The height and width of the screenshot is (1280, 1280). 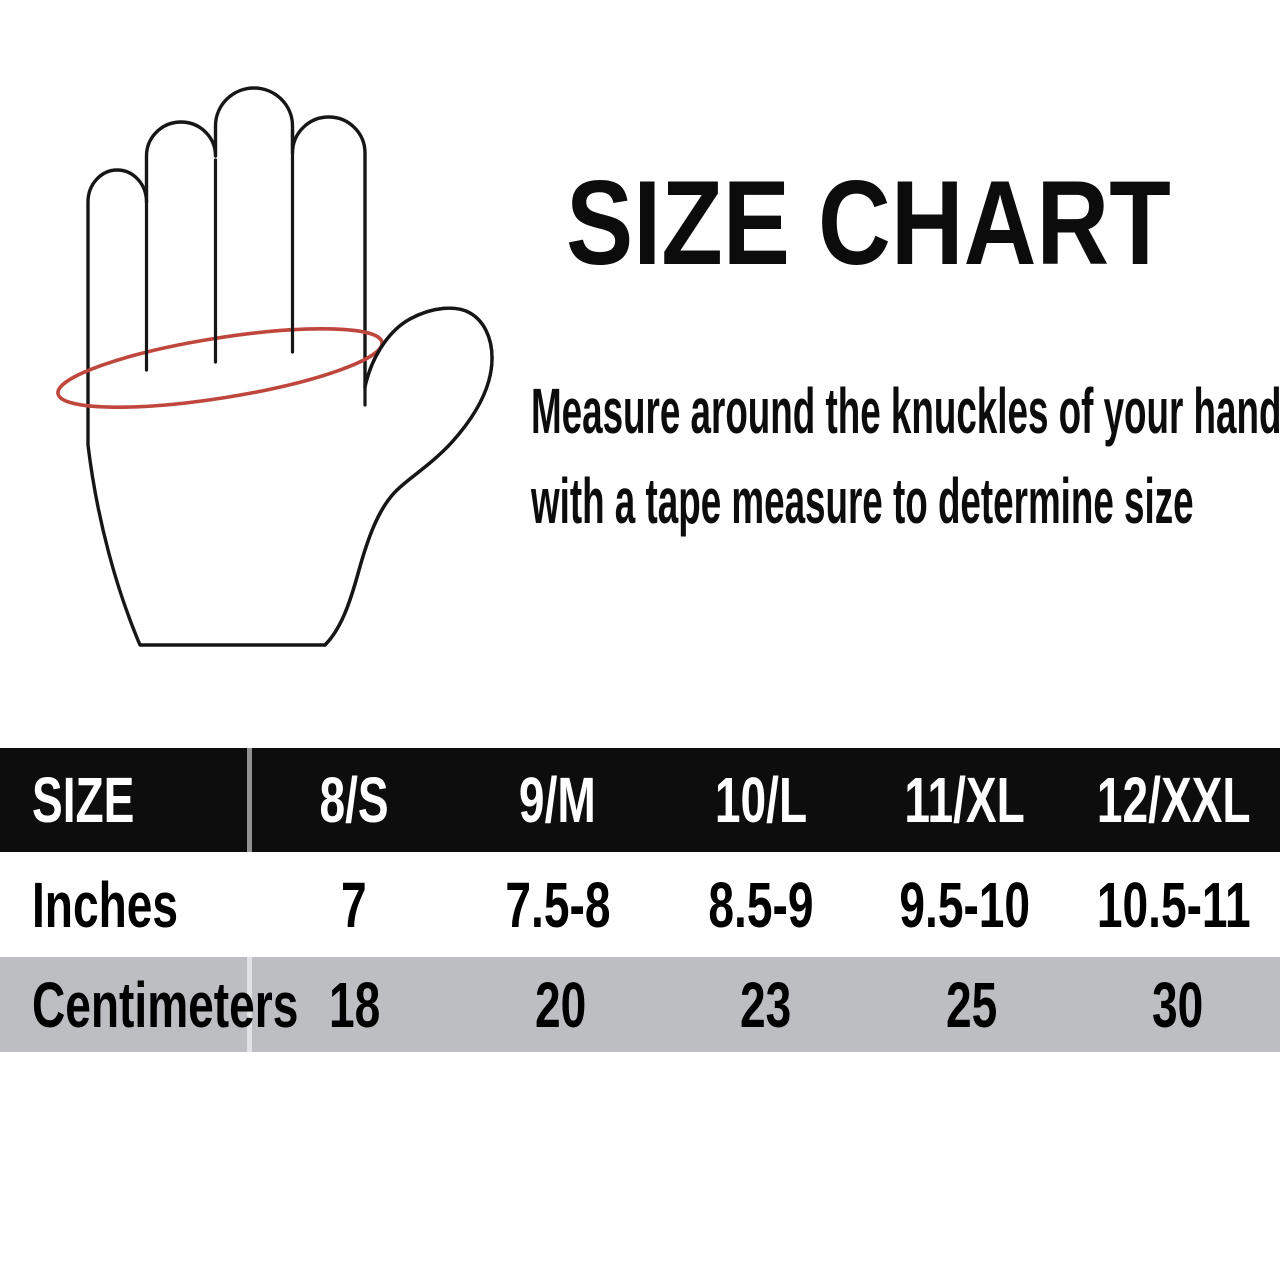 I want to click on table-row-centimeters: Centimeters 18 20 23 25 30, so click(x=640, y=1004).